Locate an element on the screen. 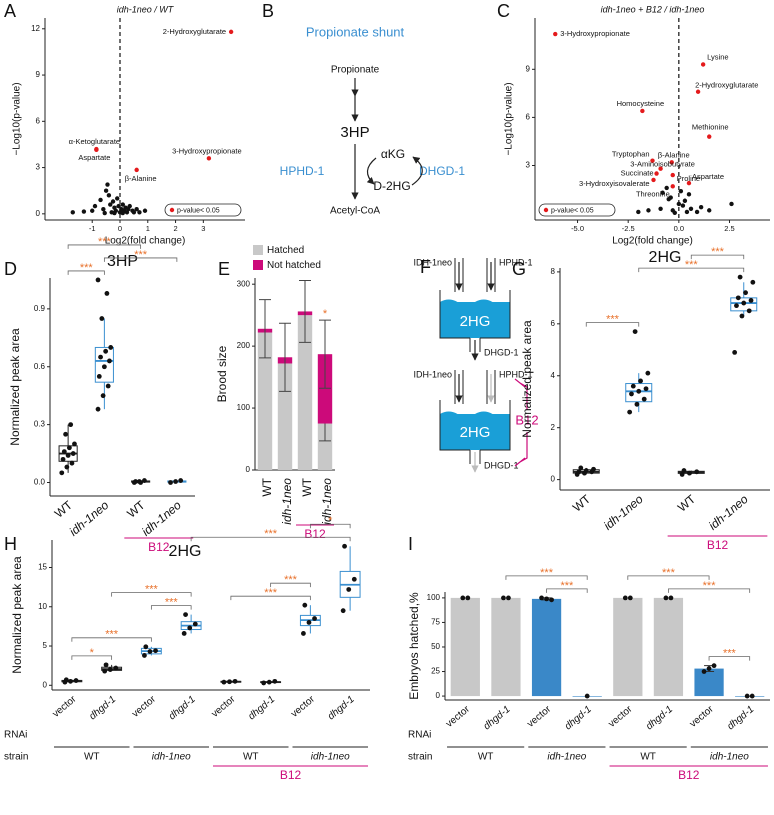 This screenshot has height=815, width=774. strain-label: idh-1neo is located at coordinates (729, 757).